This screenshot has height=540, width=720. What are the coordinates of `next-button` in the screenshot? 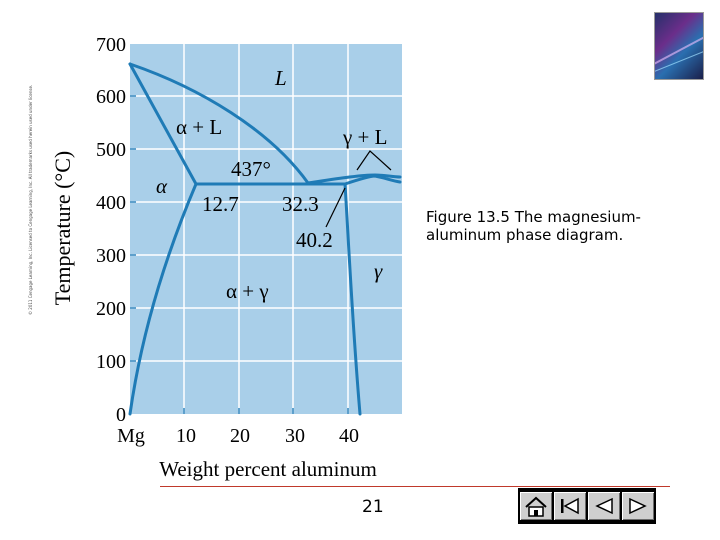 It's located at (638, 506).